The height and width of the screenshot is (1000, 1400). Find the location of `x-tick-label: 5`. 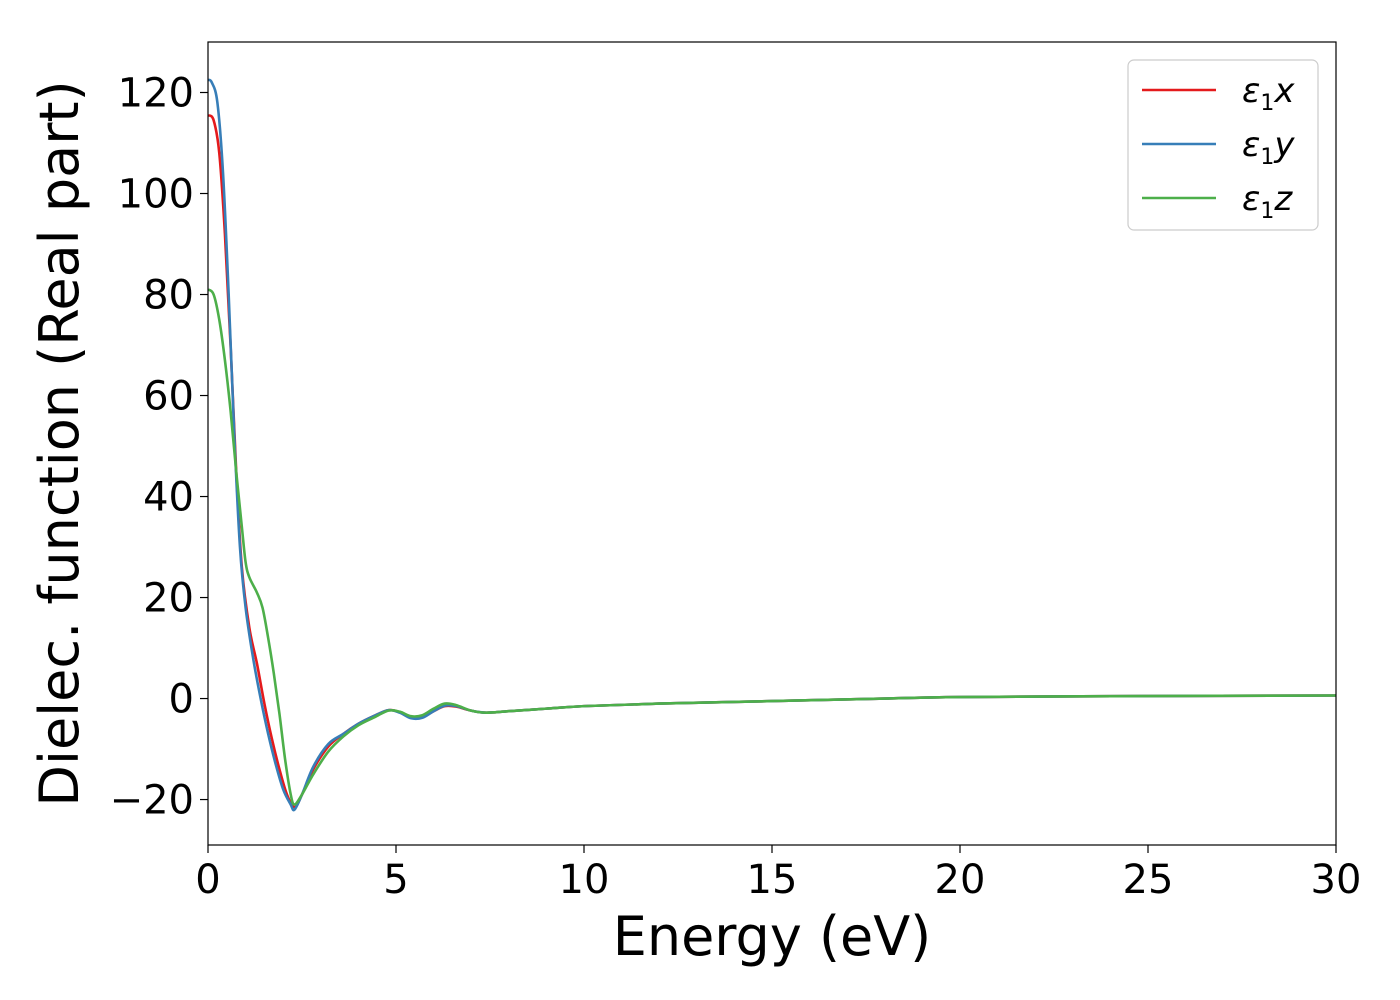

x-tick-label: 5 is located at coordinates (395, 880).